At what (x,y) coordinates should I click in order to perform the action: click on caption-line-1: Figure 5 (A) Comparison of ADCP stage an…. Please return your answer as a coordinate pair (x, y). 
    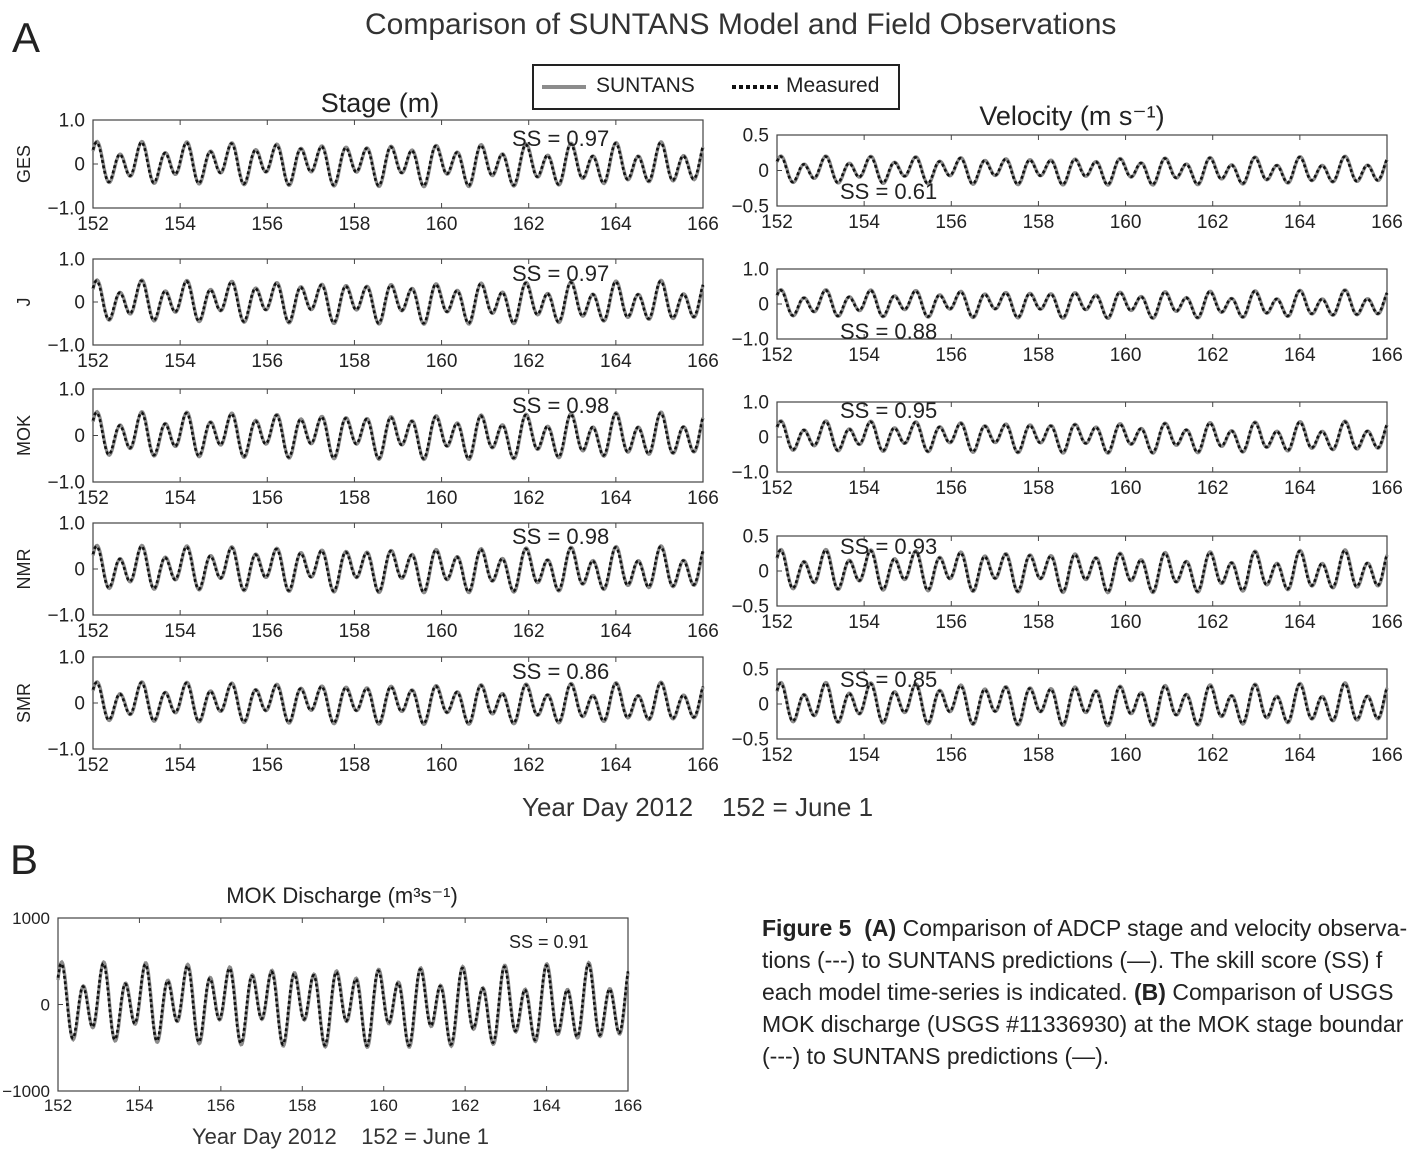
    Looking at the image, I should click on (1085, 928).